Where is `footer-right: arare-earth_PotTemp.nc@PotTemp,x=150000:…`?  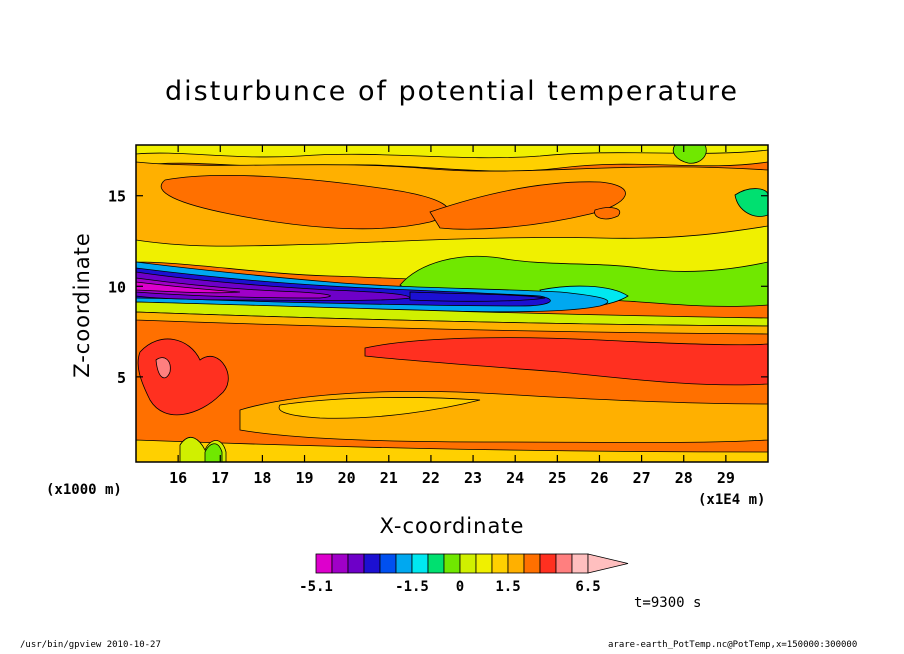
footer-right: arare-earth_PotTemp.nc@PotTemp,x=150000:… is located at coordinates (733, 645).